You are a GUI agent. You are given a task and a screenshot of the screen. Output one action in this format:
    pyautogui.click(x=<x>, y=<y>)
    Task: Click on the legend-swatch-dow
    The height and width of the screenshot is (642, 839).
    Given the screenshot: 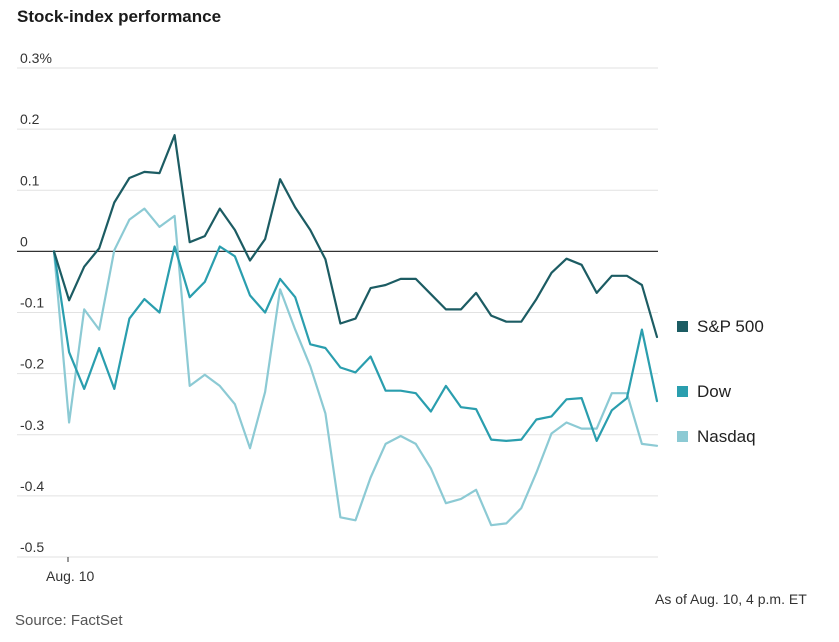 What is the action you would take?
    pyautogui.click(x=682, y=391)
    